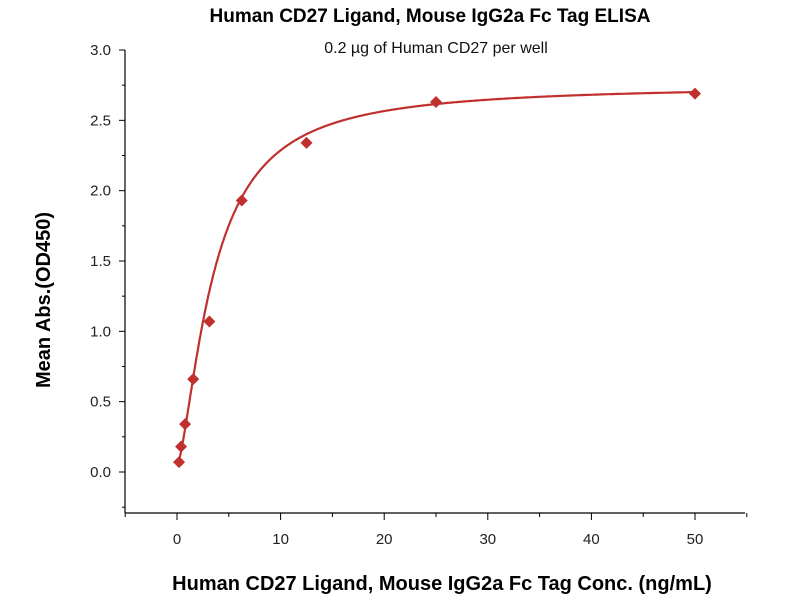 The width and height of the screenshot is (800, 600). I want to click on y-tick-label: 1.0, so click(100, 331).